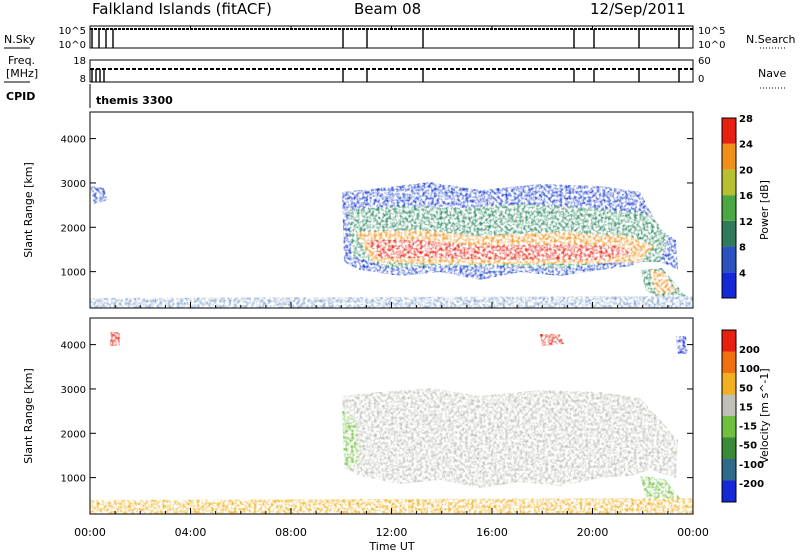 This screenshot has width=800, height=554. Describe the element at coordinates (89, 96) in the screenshot. I see `cpid-row: CPID themis 3300` at that location.